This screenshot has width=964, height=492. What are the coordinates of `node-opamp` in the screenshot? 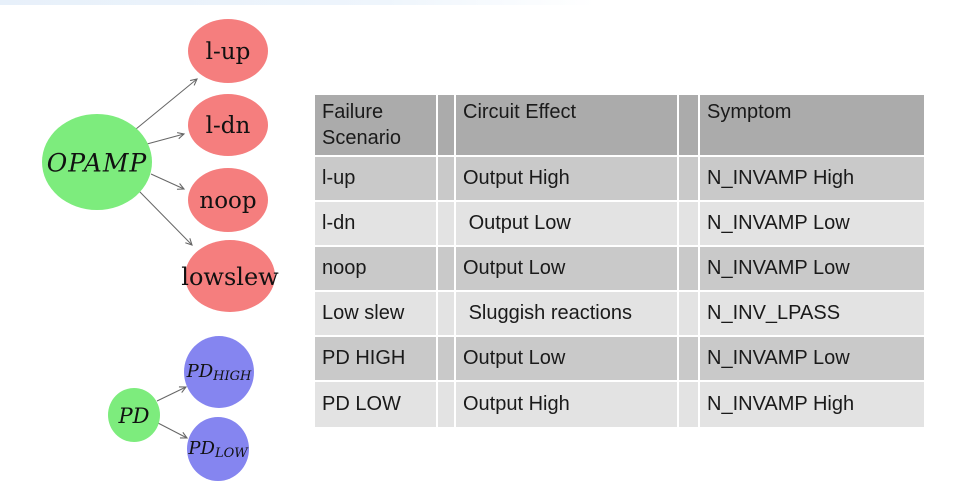 It's located at (97, 162).